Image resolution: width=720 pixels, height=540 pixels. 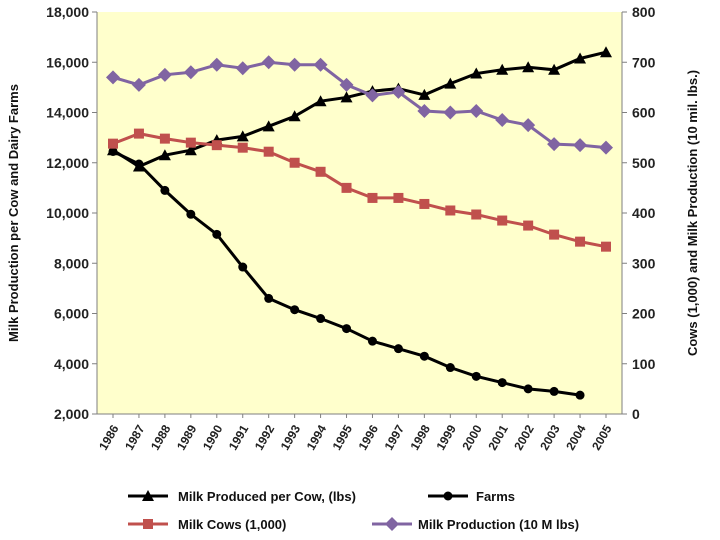 I want to click on x-tick-label: 1992, so click(x=265, y=437).